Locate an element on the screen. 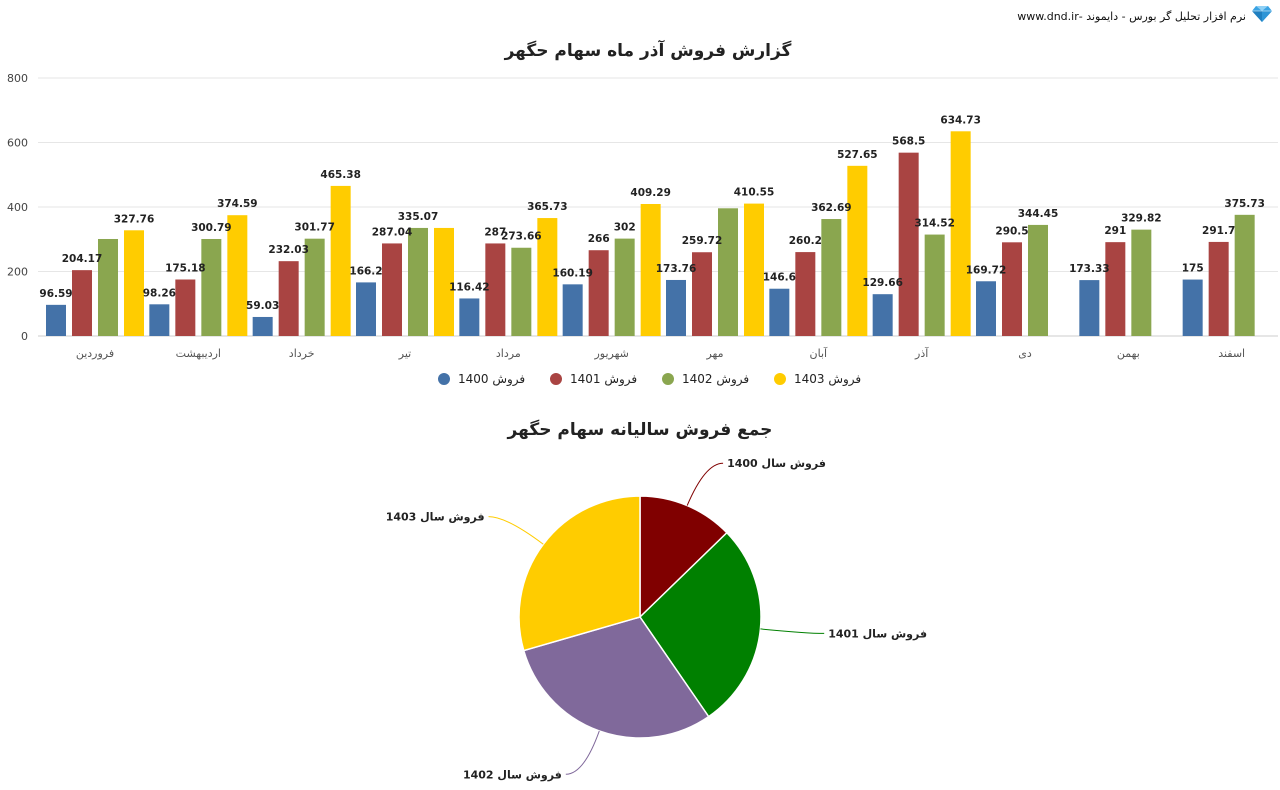 The width and height of the screenshot is (1280, 790). bar-data-label: 290.5 is located at coordinates (1011, 231).